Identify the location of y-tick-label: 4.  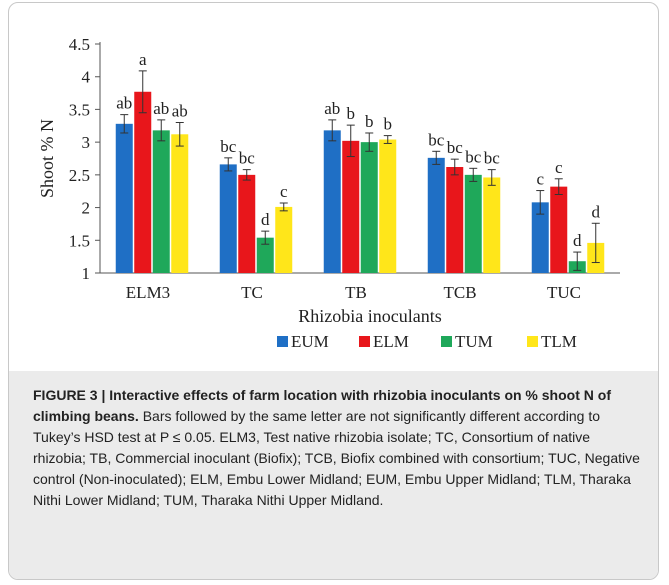
(86, 77).